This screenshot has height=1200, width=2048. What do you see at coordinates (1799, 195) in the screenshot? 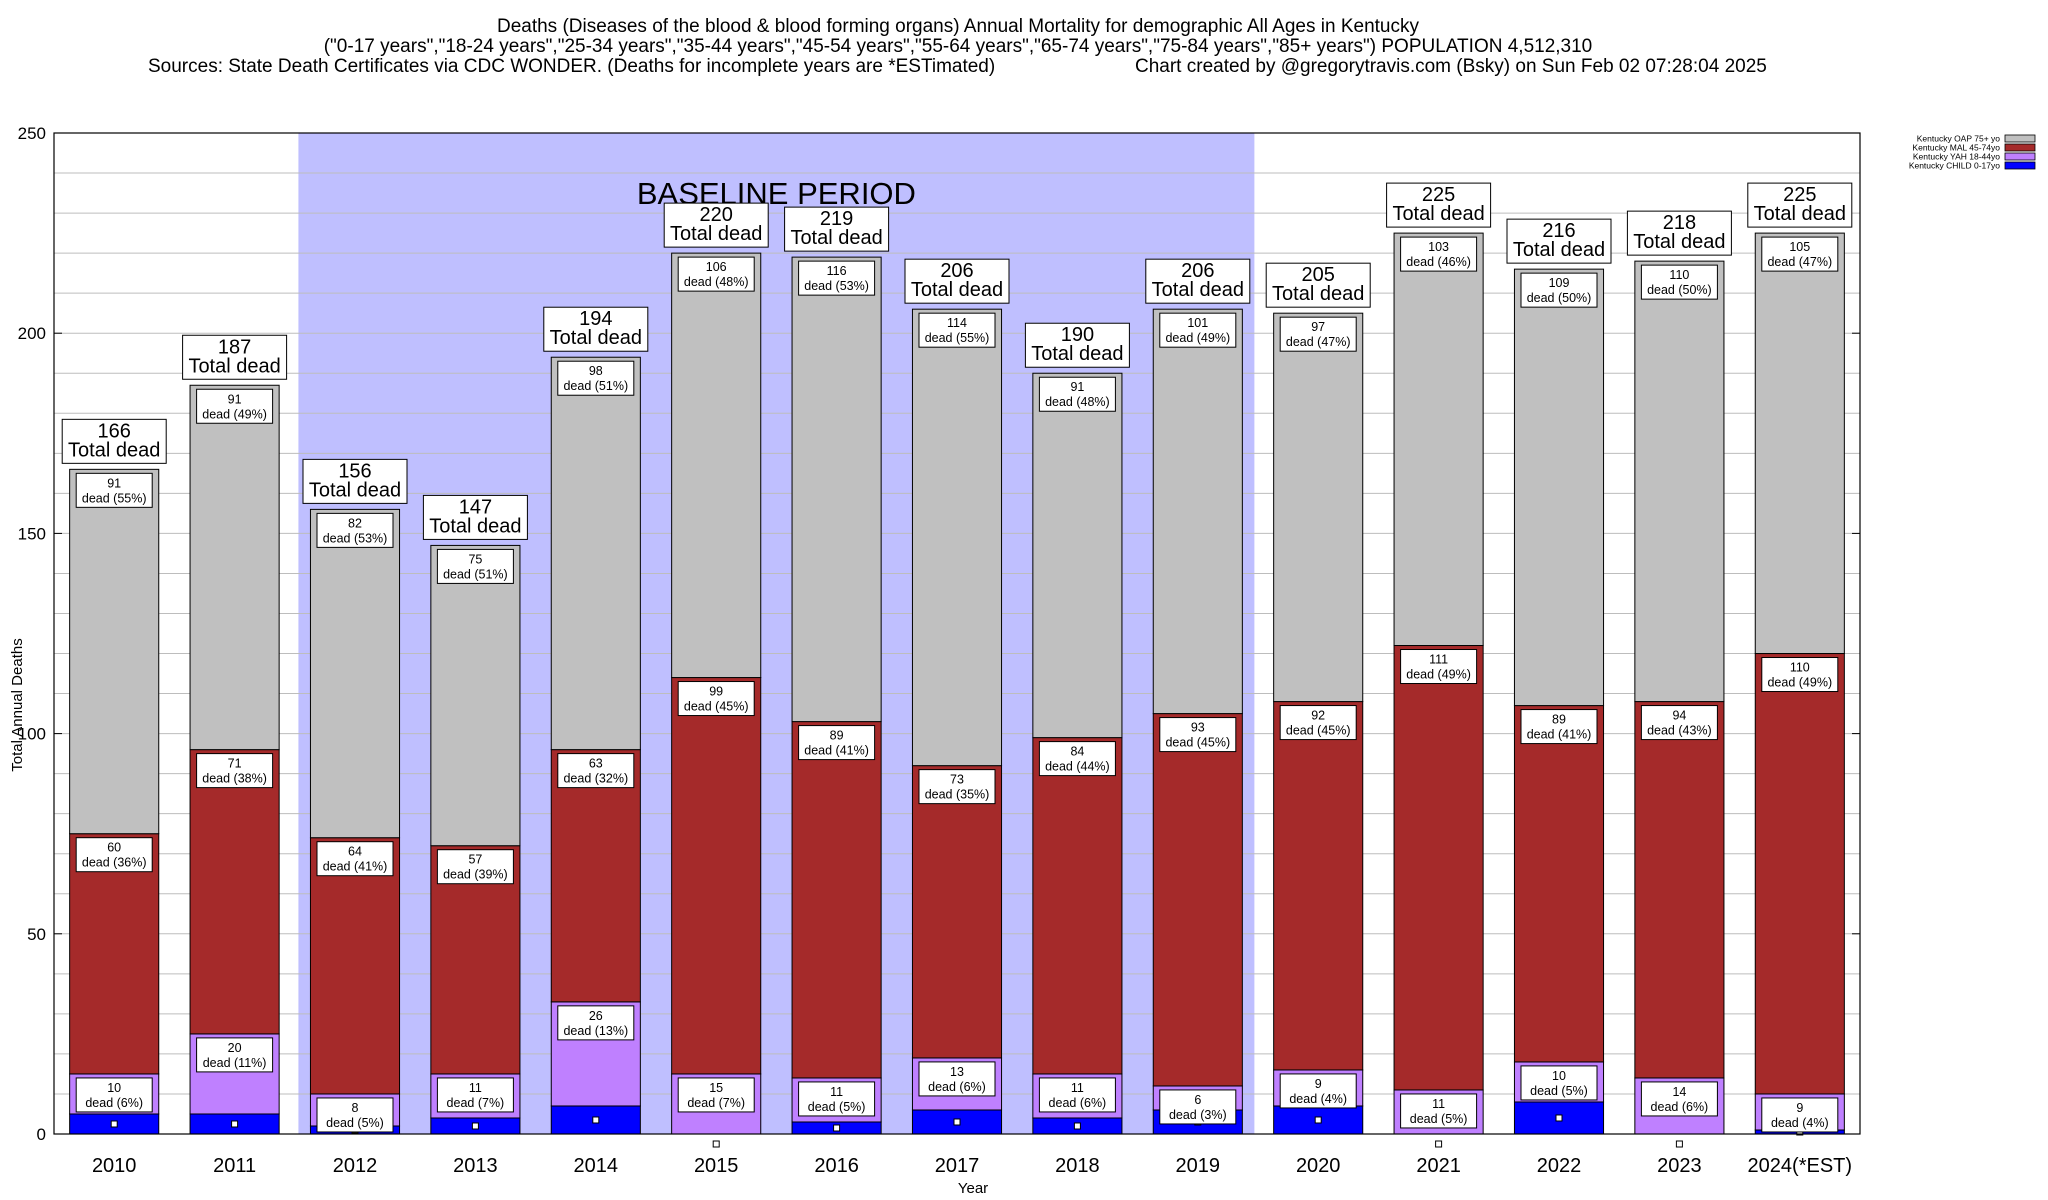
I see `total-value-label: 225` at bounding box center [1799, 195].